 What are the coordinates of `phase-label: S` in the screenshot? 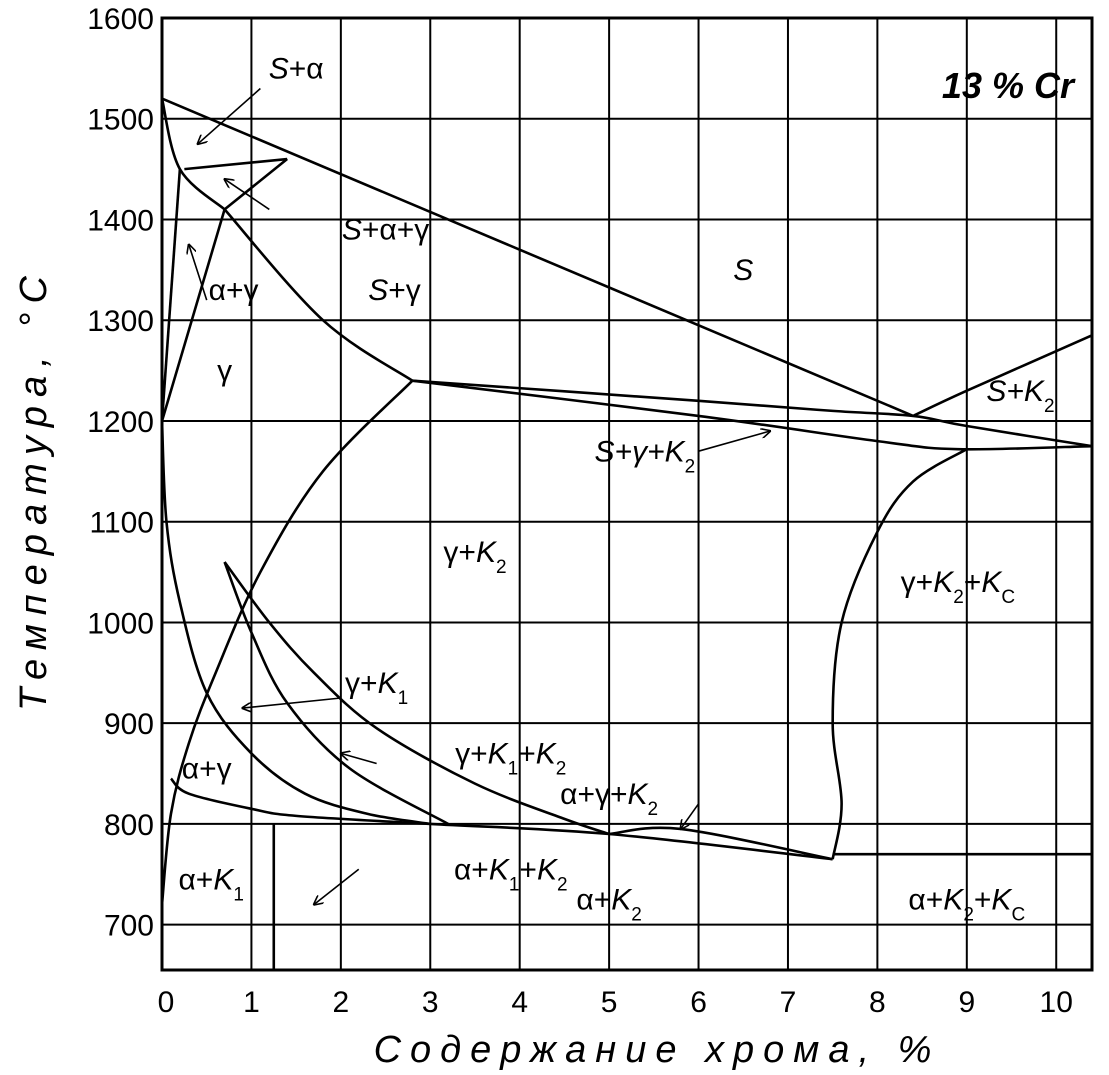 It's located at (743, 270).